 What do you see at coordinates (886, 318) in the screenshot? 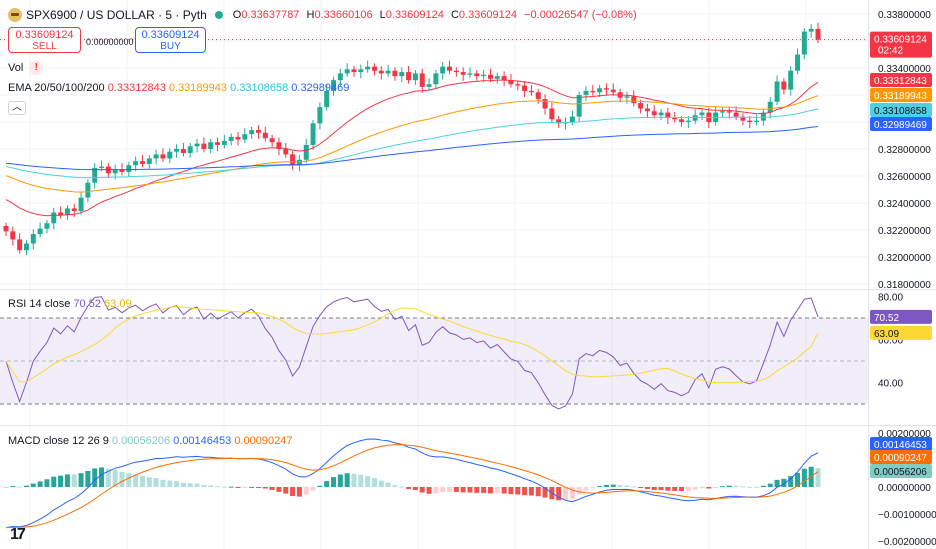
I see `rsi-axis-label: 70.52` at bounding box center [886, 318].